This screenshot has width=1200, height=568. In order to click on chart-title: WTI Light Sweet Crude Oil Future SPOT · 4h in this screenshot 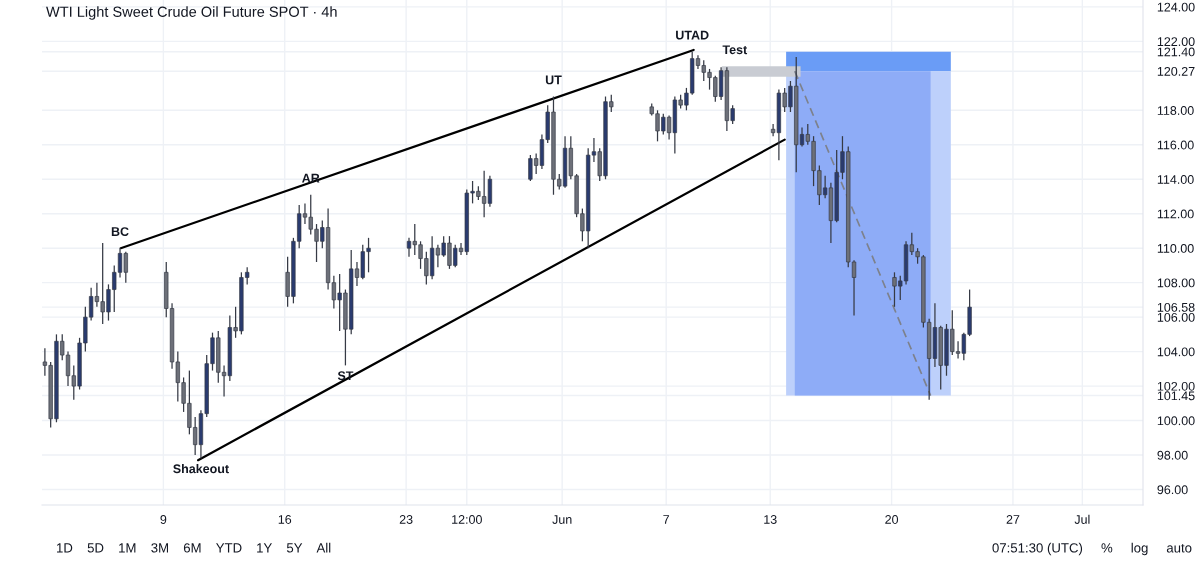, I will do `click(191, 13)`.